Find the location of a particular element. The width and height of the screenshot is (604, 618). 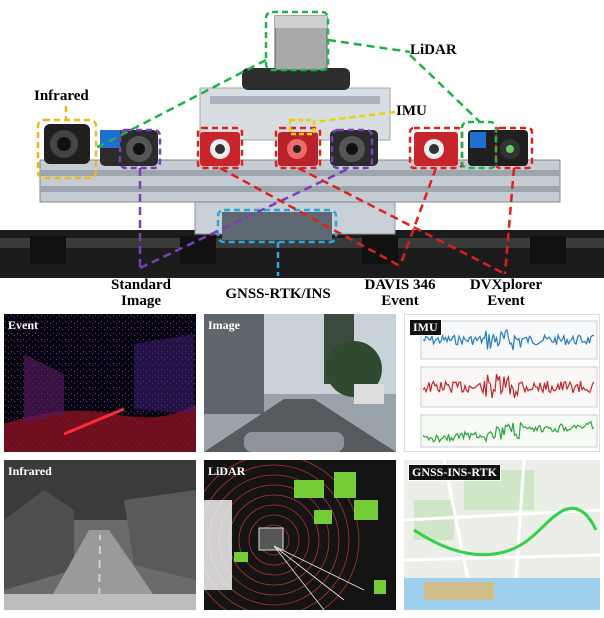

gnss-map-visual is located at coordinates (502, 535).